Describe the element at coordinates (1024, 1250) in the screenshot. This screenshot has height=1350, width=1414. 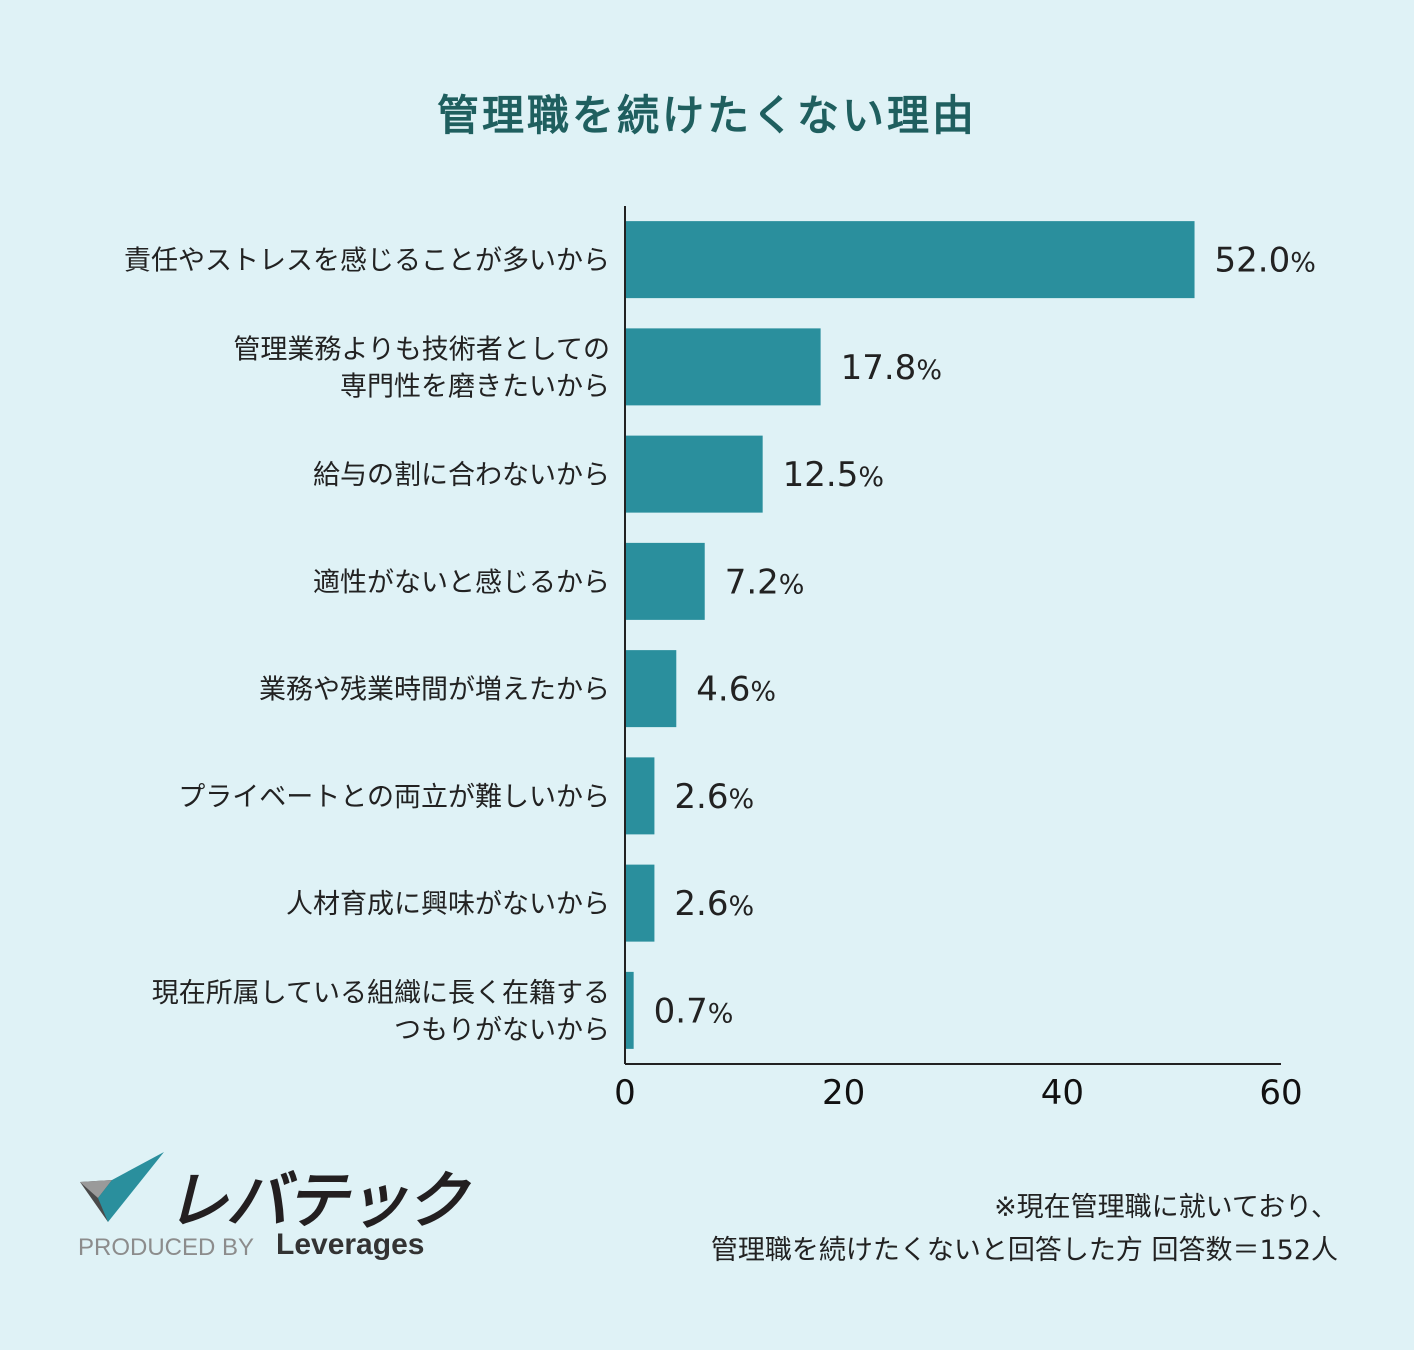
I see `footnote-line-2: 管理職を続けたくないと回答した方 回答数＝152人` at that location.